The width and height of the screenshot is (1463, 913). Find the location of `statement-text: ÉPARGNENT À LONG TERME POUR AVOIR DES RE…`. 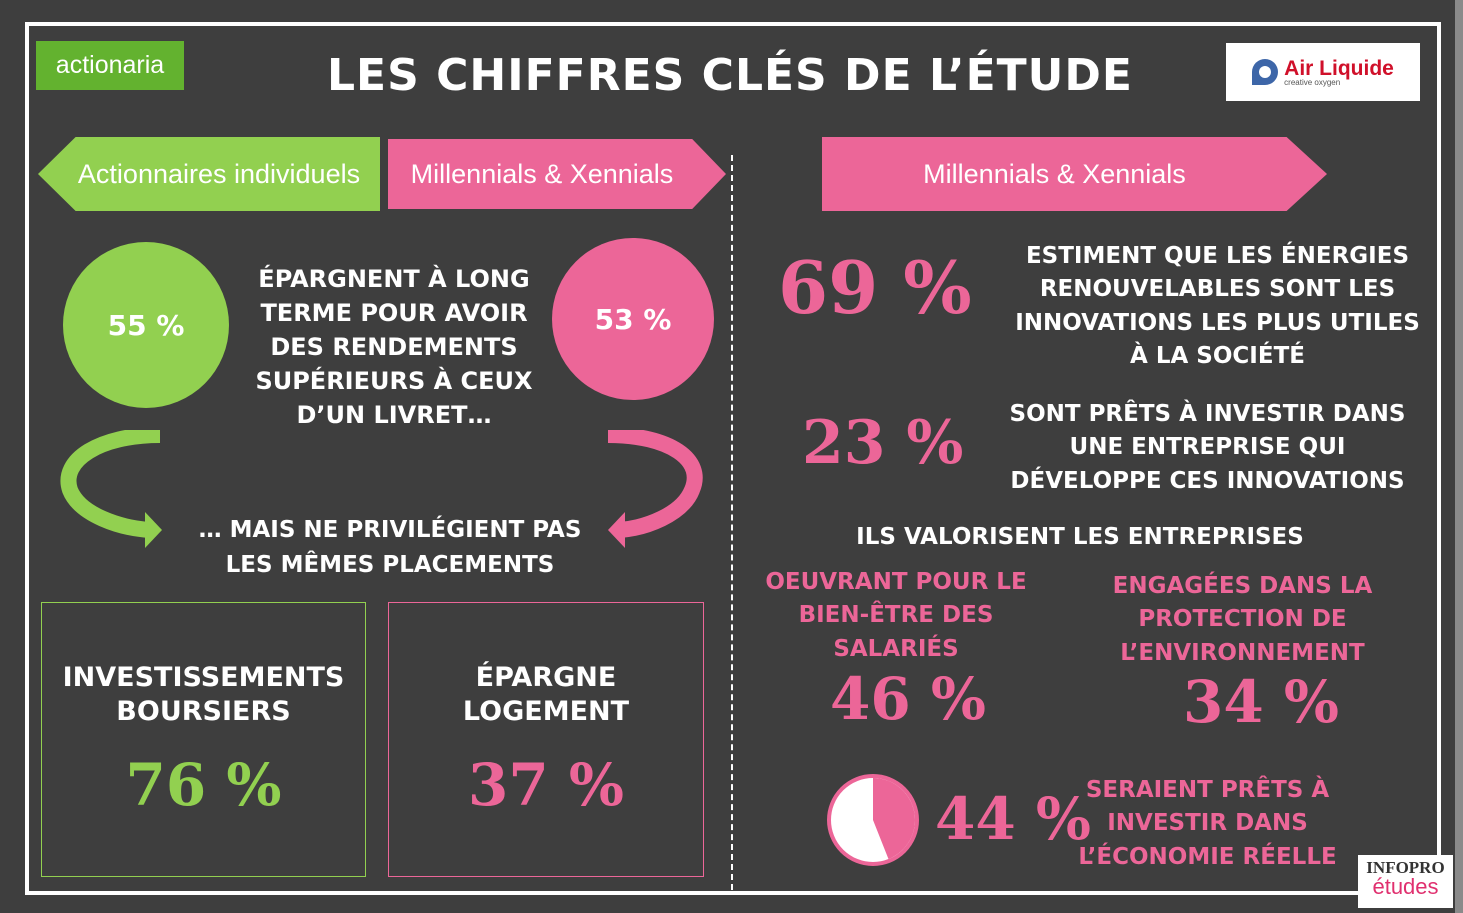

statement-text: ÉPARGNENT À LONG TERME POUR AVOIR DES RE… is located at coordinates (394, 347).